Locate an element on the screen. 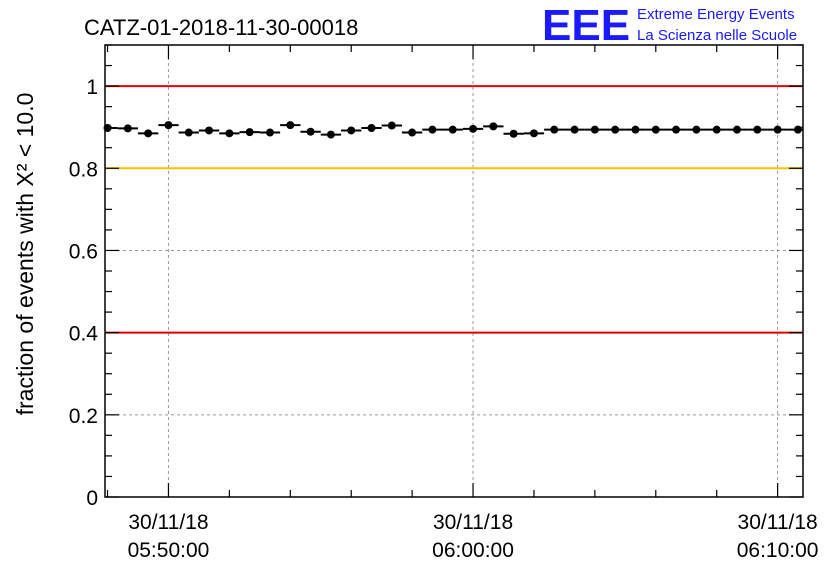  x-tick-label-time: 06:10:00 is located at coordinates (778, 550).